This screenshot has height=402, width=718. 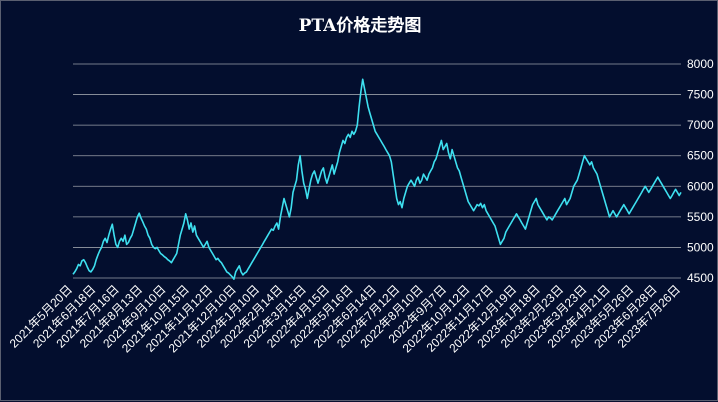 What do you see at coordinates (700, 64) in the screenshot?
I see `y-tick-label: 8000` at bounding box center [700, 64].